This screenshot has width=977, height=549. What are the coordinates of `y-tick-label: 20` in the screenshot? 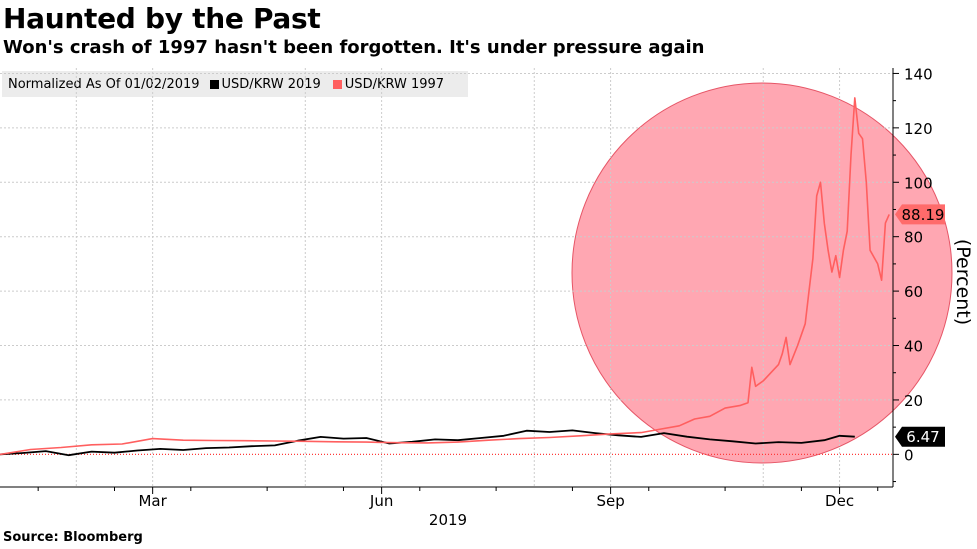 It's located at (913, 401).